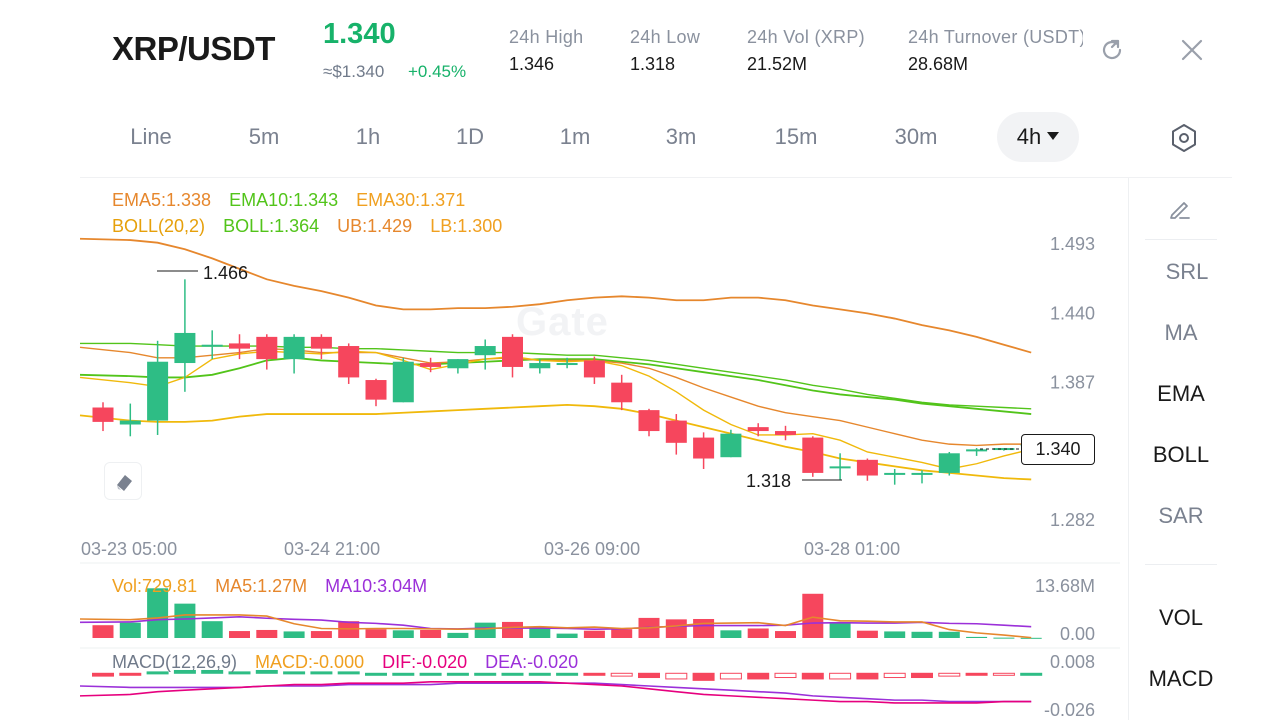 The height and width of the screenshot is (720, 1280). What do you see at coordinates (175, 662) in the screenshot?
I see `legend-macd-params: MACD(12,26,9)` at bounding box center [175, 662].